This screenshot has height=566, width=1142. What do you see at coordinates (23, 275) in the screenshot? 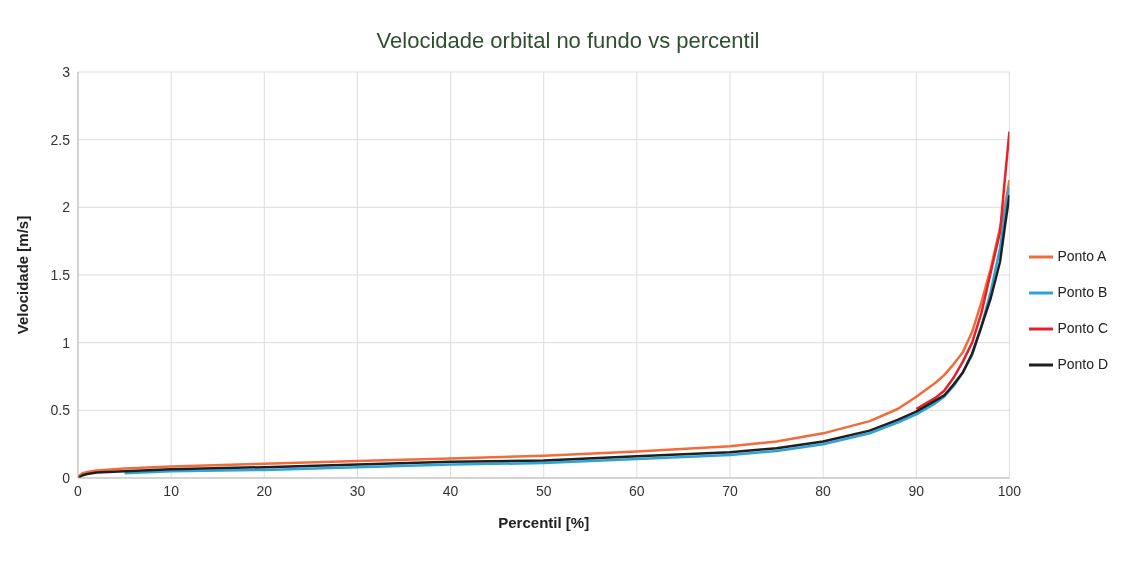
I see `y-axis-title: Velocidade [m/s]` at bounding box center [23, 275].